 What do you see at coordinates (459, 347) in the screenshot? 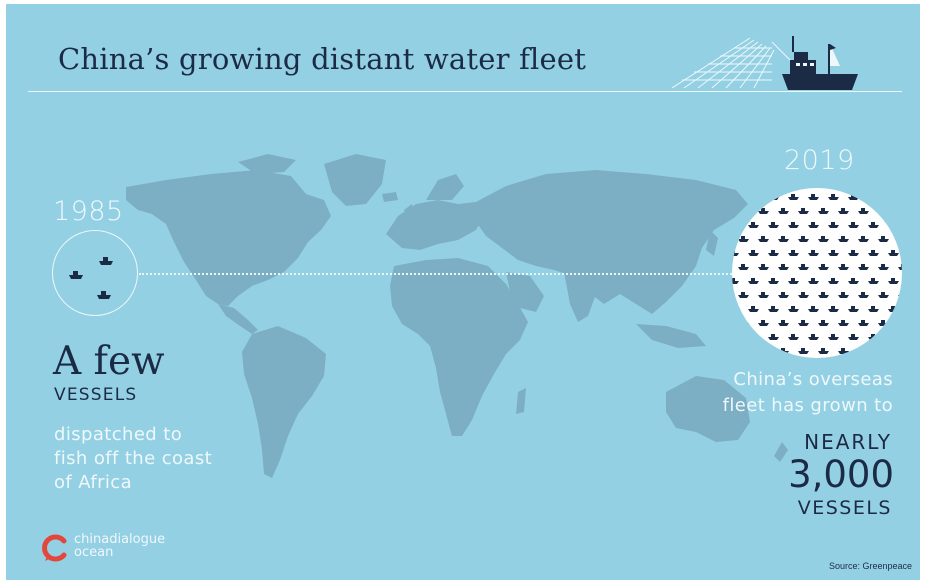
I see `africa` at bounding box center [459, 347].